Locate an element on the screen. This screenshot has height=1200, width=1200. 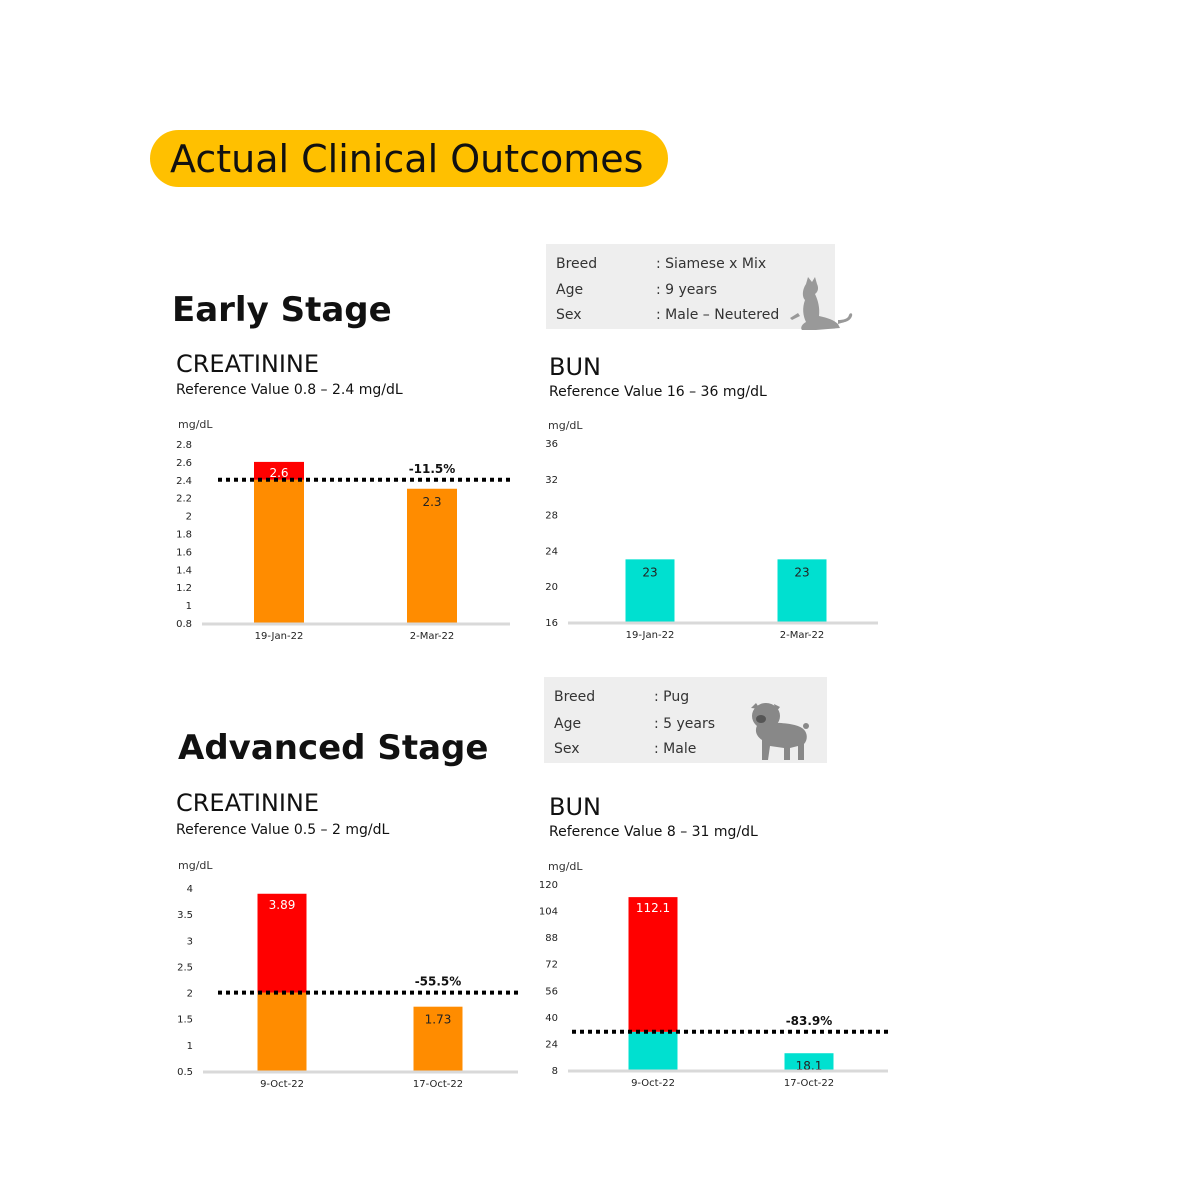
y-tick-label: 0.5 is located at coordinates (185, 1072).